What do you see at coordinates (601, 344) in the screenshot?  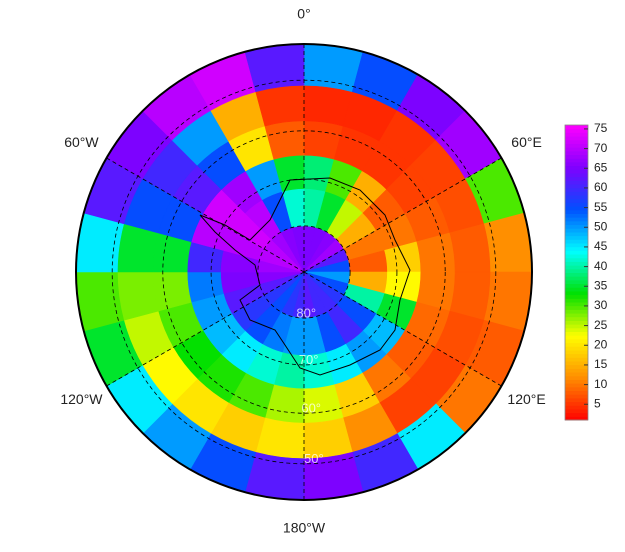 I see `colorbar-label: 20` at bounding box center [601, 344].